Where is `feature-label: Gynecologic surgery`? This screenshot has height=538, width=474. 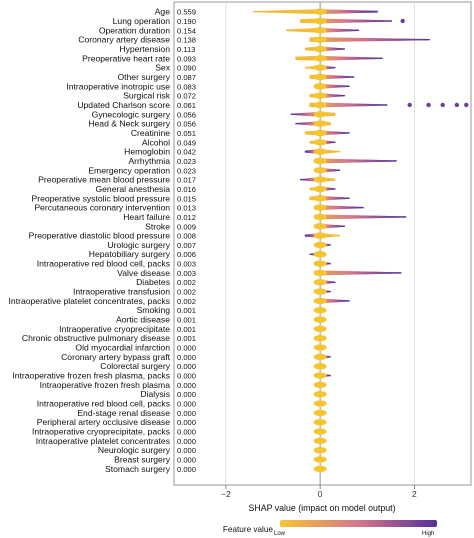 feature-label: Gynecologic surgery is located at coordinates (131, 114).